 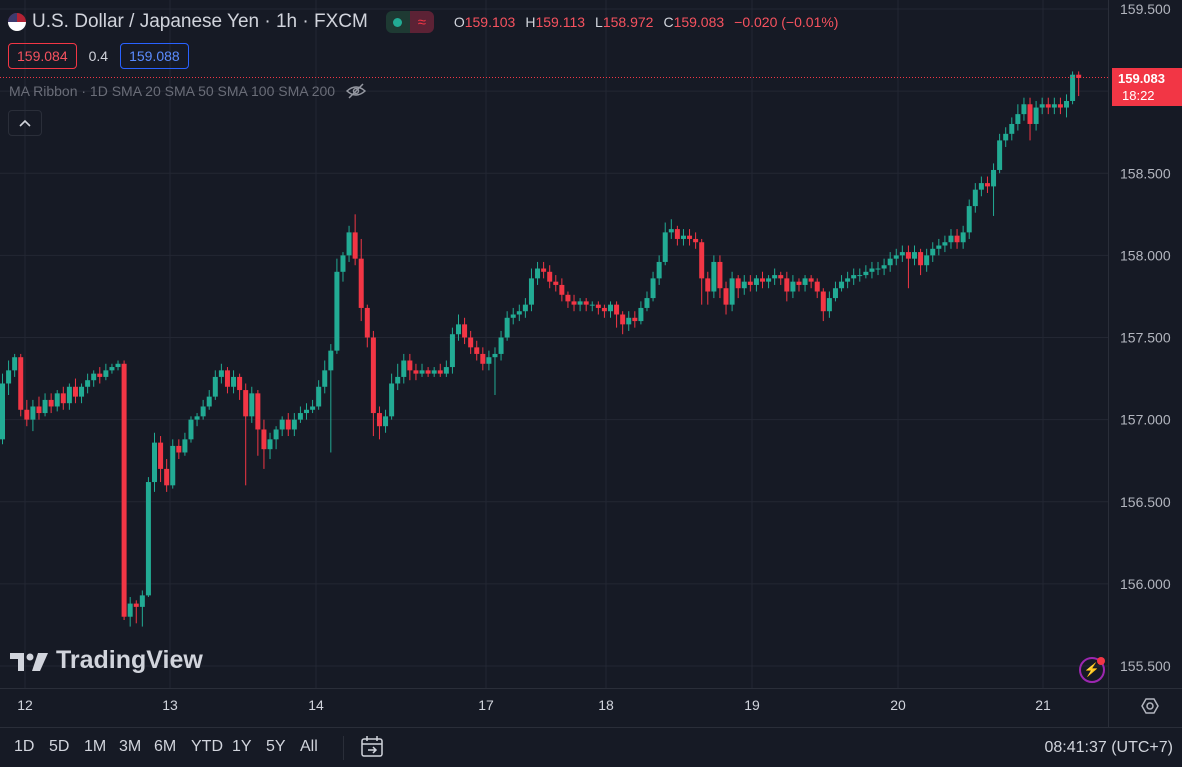 What do you see at coordinates (1043, 705) in the screenshot?
I see `time-tick-label: 21` at bounding box center [1043, 705].